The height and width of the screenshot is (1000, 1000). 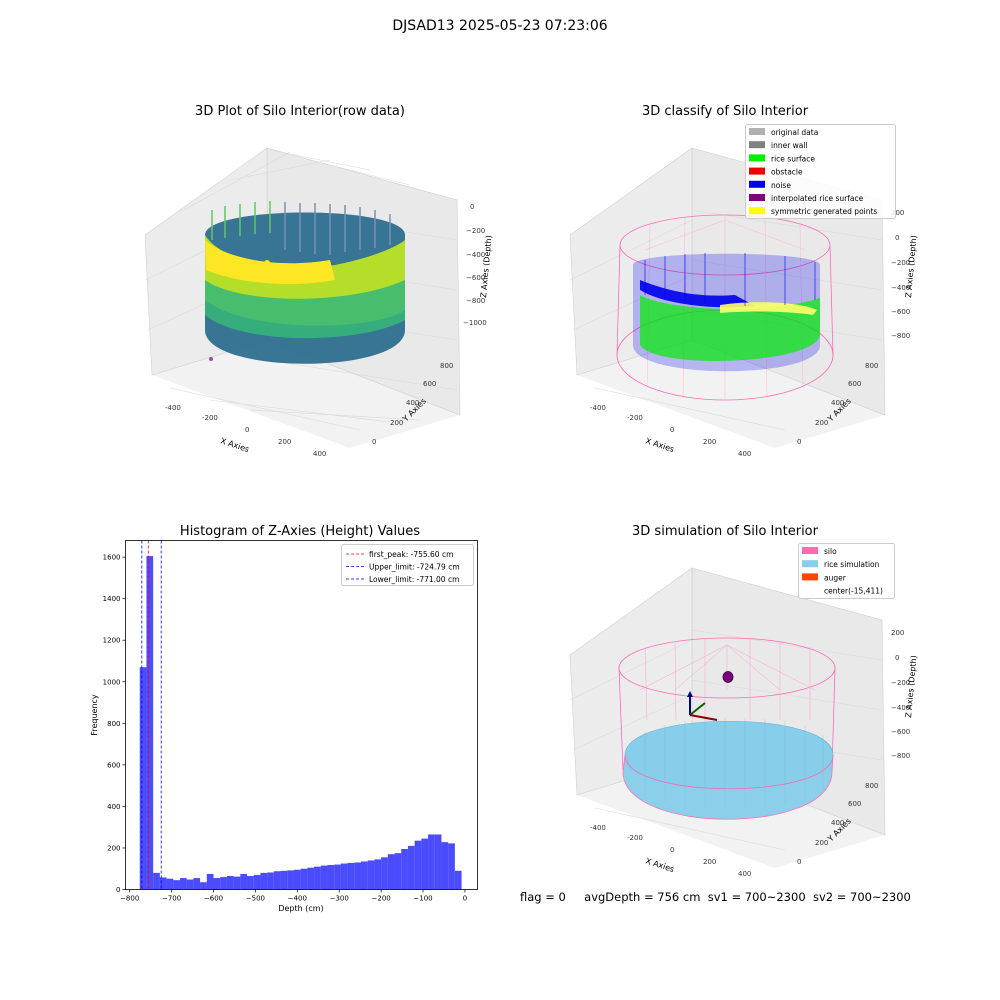 I want to click on x-tick-label: −700, so click(x=171, y=899).